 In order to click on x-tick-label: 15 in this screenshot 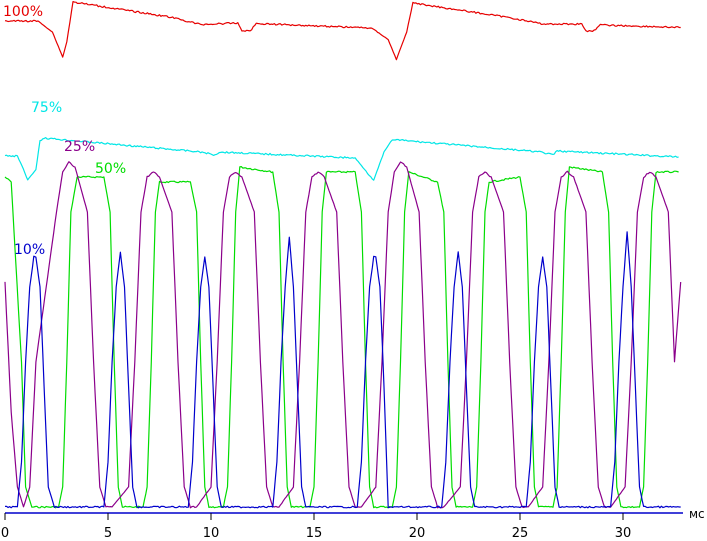, I will do `click(314, 533)`.